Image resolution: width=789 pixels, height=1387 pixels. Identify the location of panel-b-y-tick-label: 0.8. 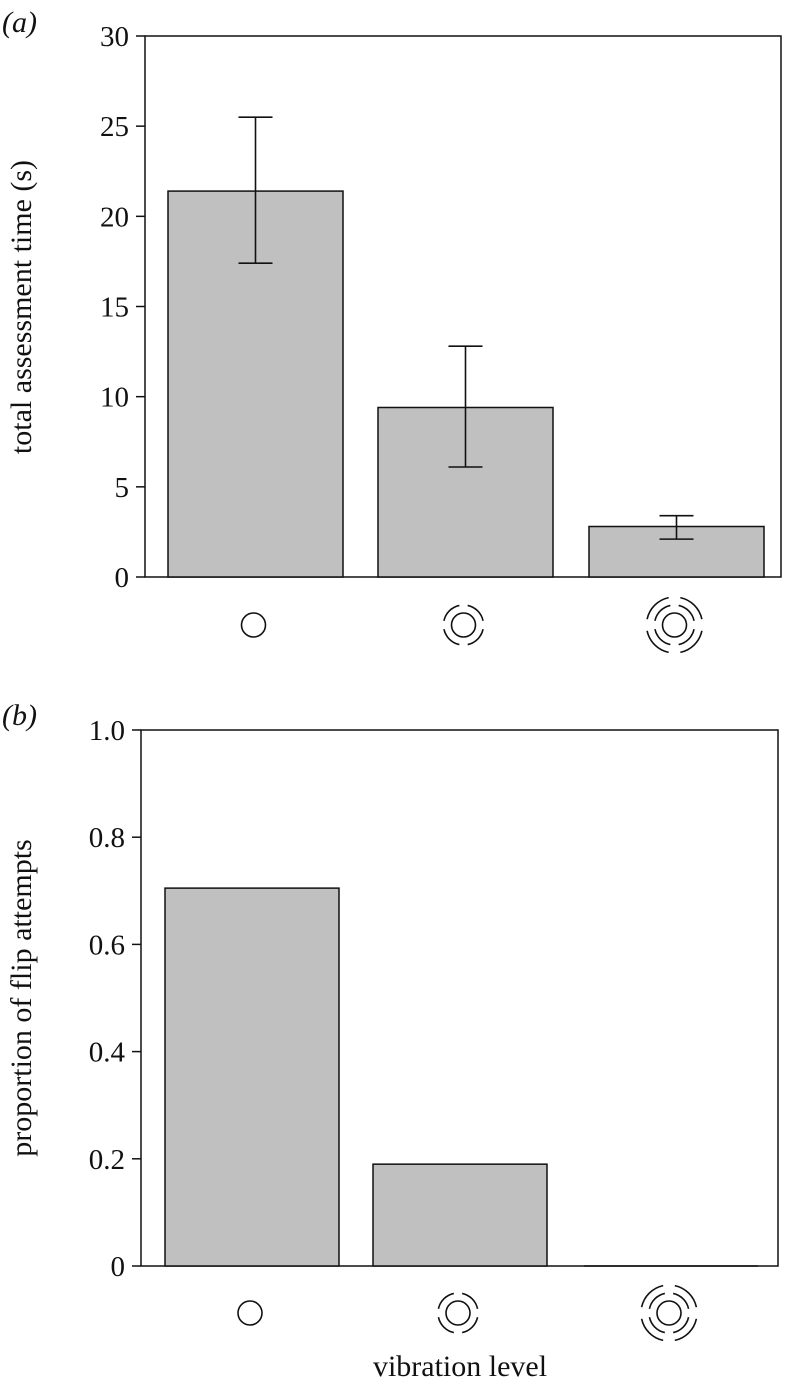
(107, 838).